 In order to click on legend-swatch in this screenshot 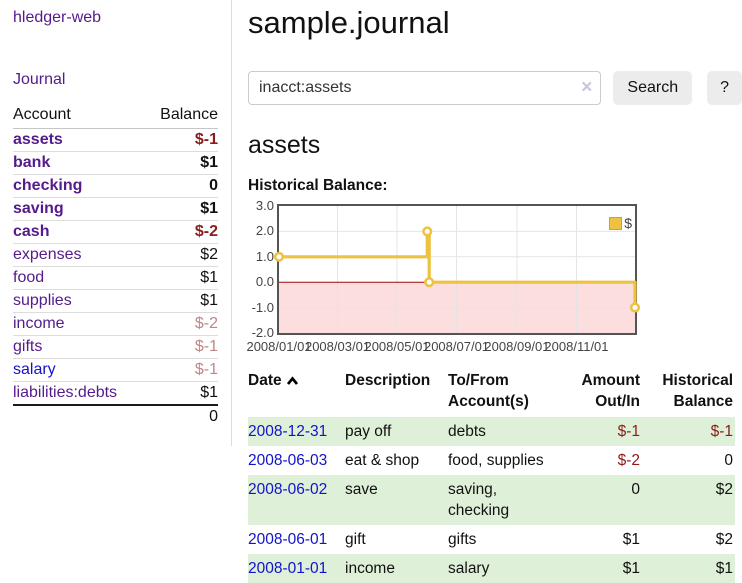, I will do `click(616, 223)`.